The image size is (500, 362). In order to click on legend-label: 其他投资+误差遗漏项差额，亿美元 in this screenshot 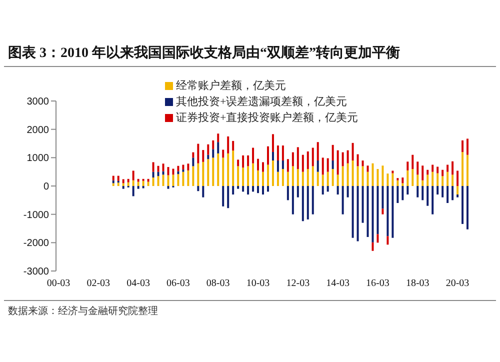, I will do `click(262, 102)`.